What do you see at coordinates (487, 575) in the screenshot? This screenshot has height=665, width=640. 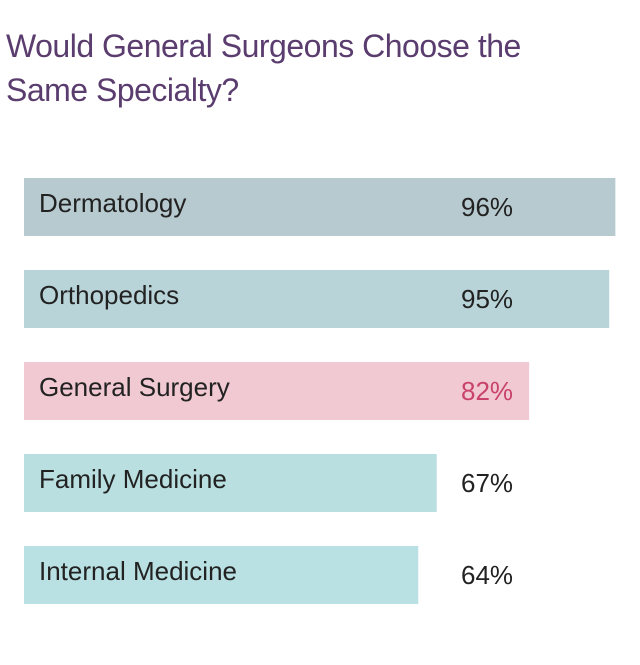 I see `value-label: 64%` at bounding box center [487, 575].